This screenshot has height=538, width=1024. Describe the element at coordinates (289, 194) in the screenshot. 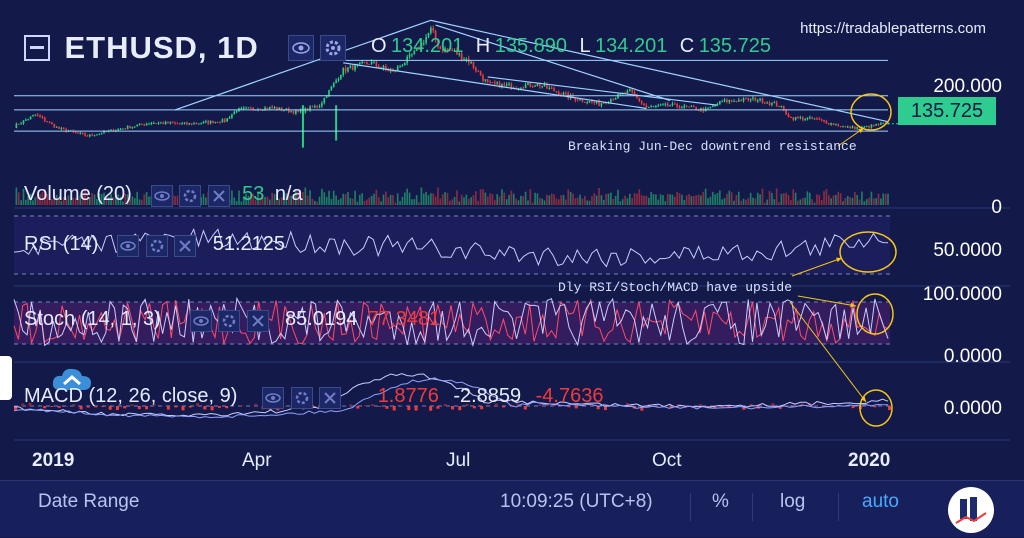

I see `volume-ma-value: n/a` at that location.